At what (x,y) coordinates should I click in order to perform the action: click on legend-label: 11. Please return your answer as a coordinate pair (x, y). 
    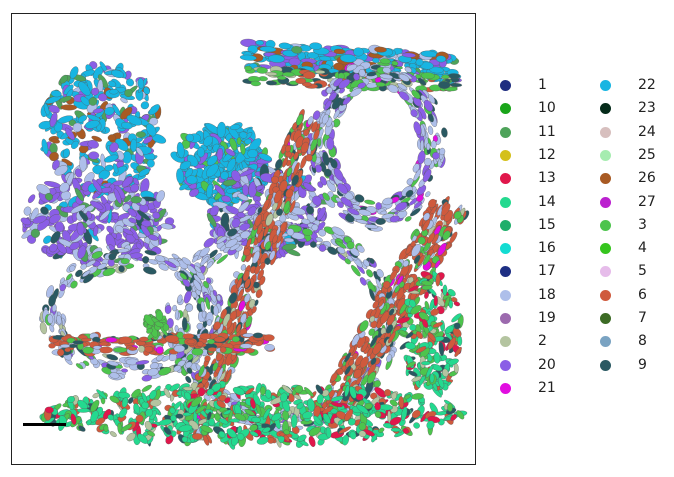
    Looking at the image, I should click on (547, 131).